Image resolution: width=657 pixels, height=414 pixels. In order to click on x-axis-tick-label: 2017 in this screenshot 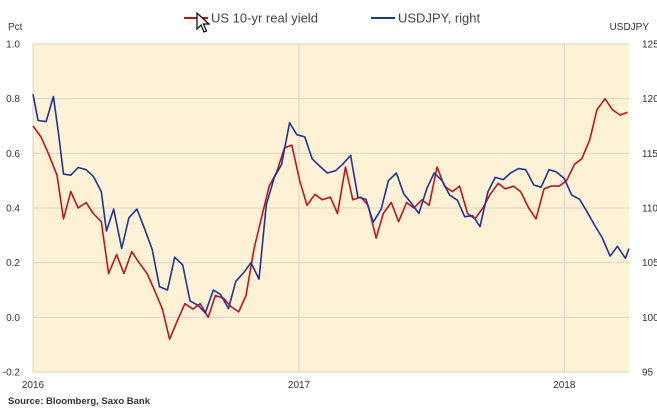, I will do `click(299, 385)`.